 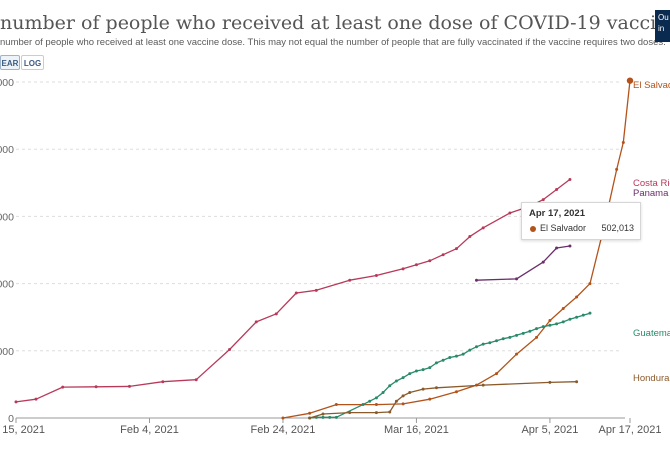 I want to click on tooltip-series-name: El Salvador, so click(x=563, y=228).